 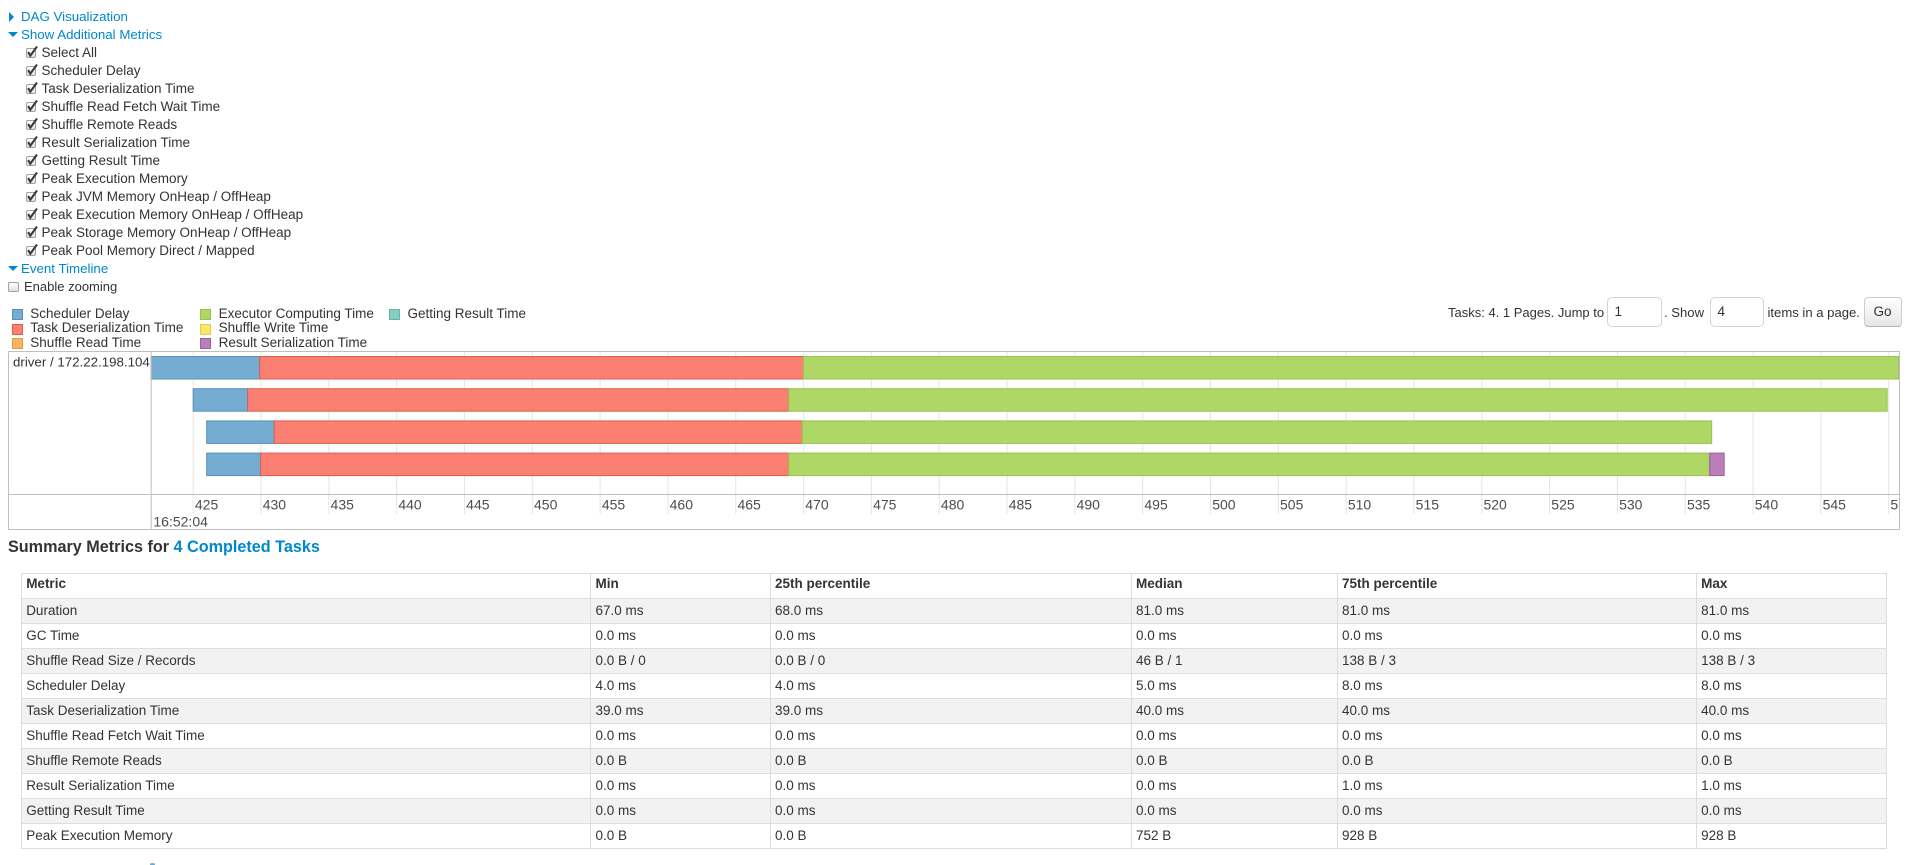 What do you see at coordinates (1021, 504) in the screenshot?
I see `svg-text: 485` at bounding box center [1021, 504].